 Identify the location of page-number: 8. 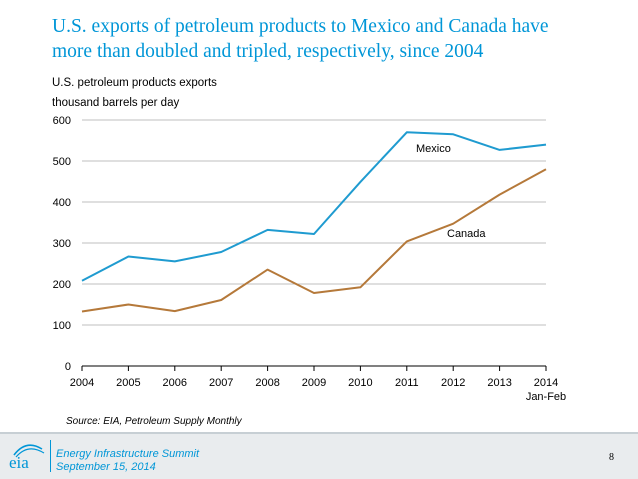
(611, 457).